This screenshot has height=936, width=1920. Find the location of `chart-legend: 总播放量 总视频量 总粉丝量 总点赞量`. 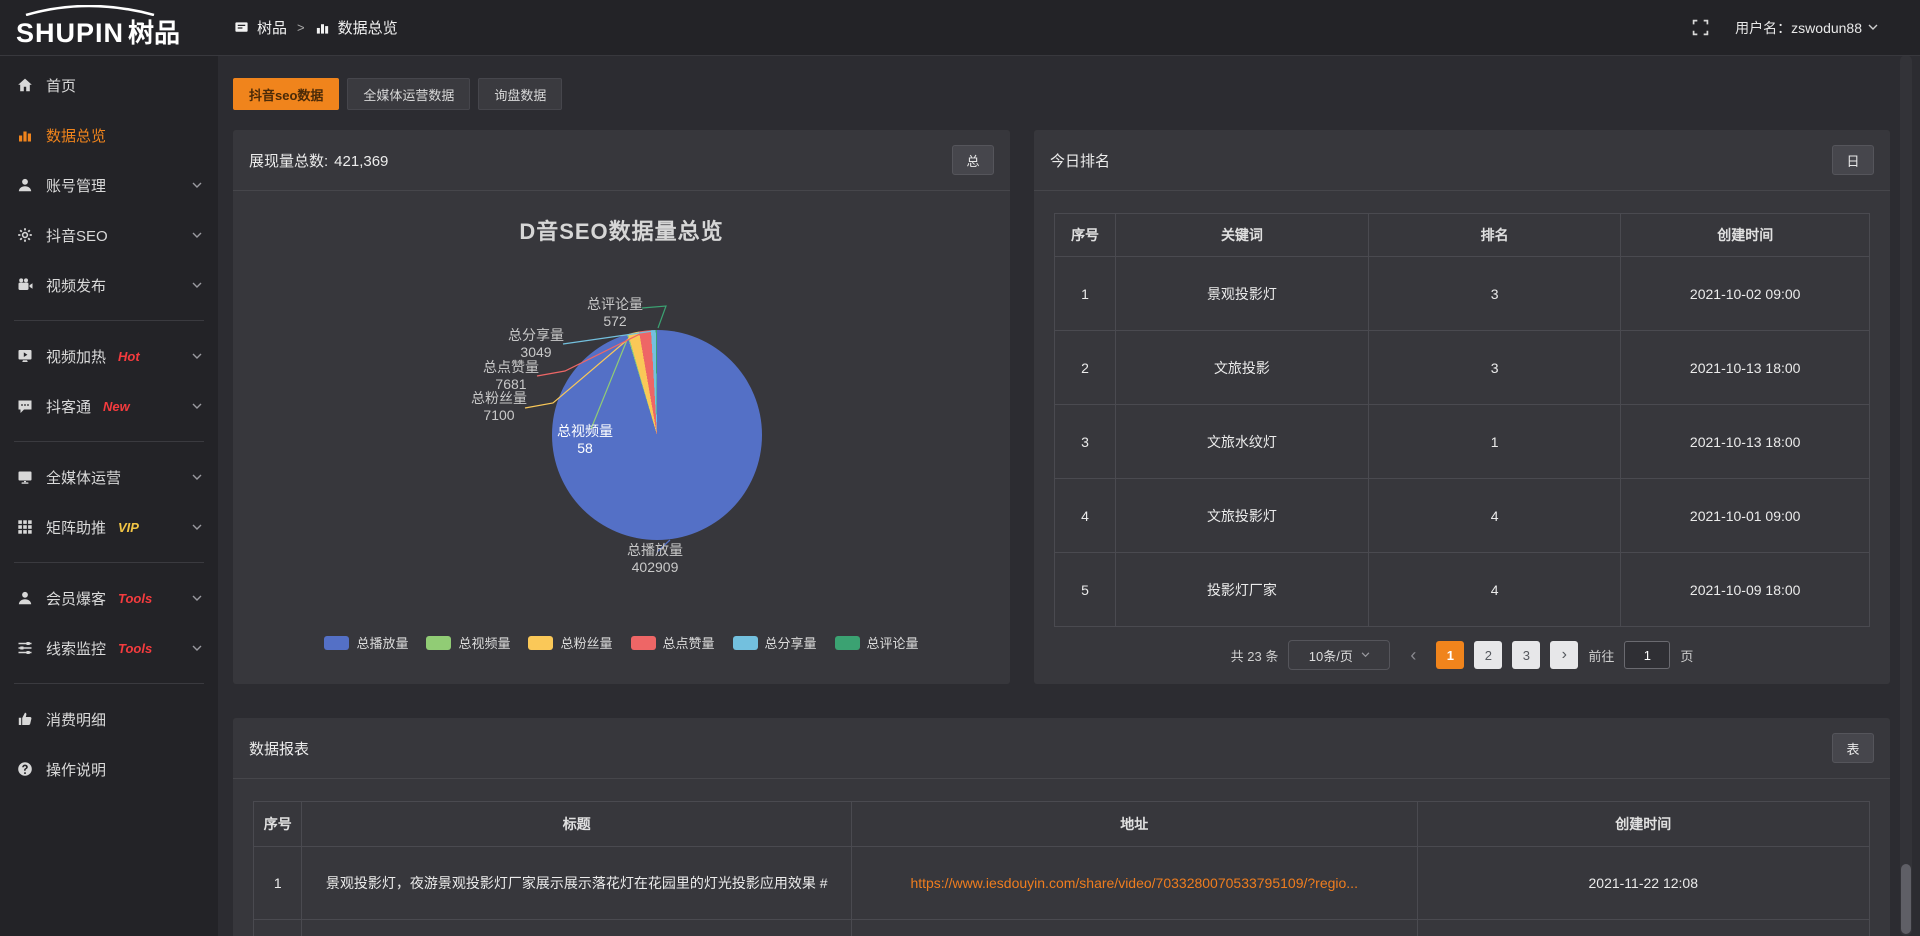

chart-legend: 总播放量 总视频量 总粉丝量 总点赞量 is located at coordinates (621, 642).